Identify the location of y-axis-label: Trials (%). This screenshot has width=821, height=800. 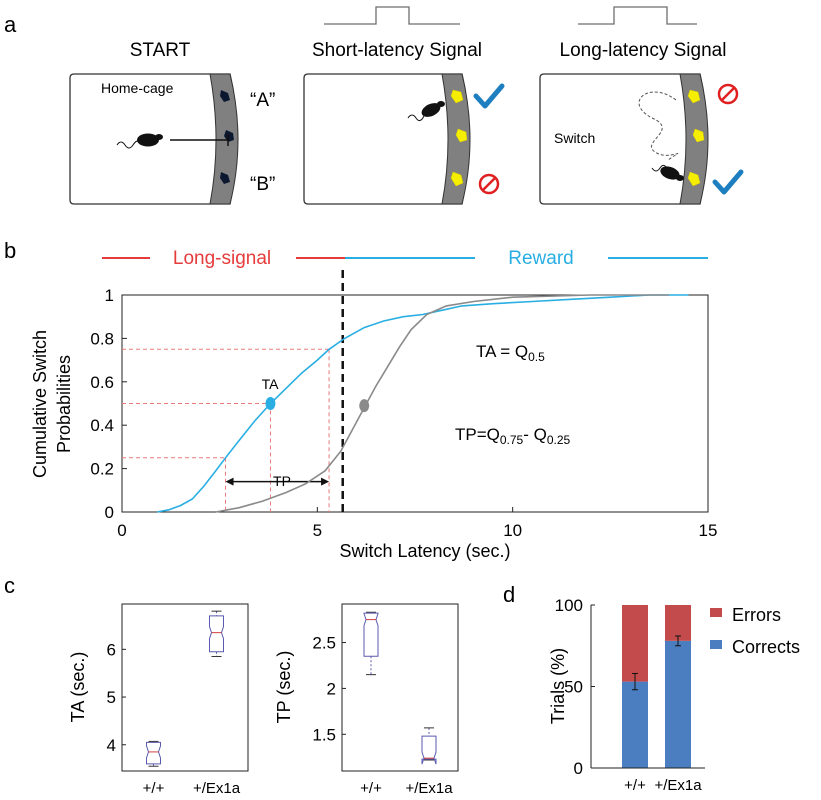
(558, 686).